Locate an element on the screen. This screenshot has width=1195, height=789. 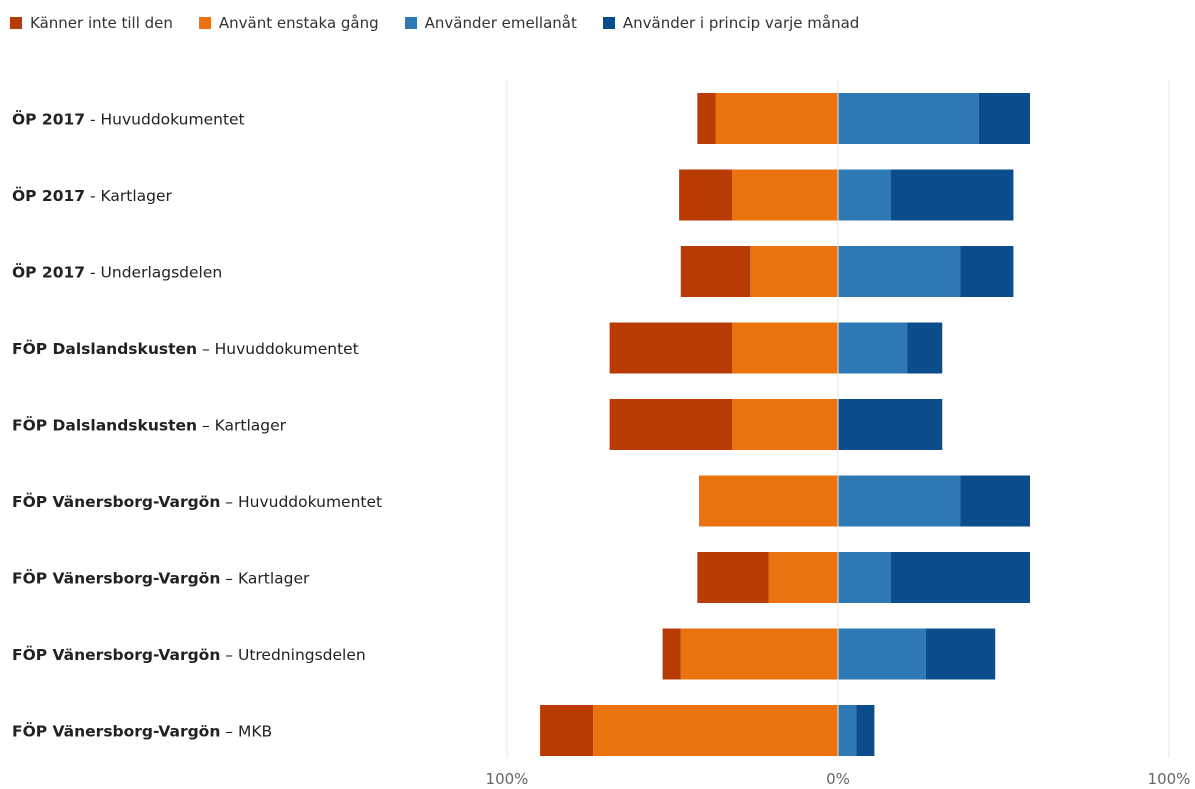
row-label: FÖP Vänersborg-Vargön – MKB is located at coordinates (142, 731).